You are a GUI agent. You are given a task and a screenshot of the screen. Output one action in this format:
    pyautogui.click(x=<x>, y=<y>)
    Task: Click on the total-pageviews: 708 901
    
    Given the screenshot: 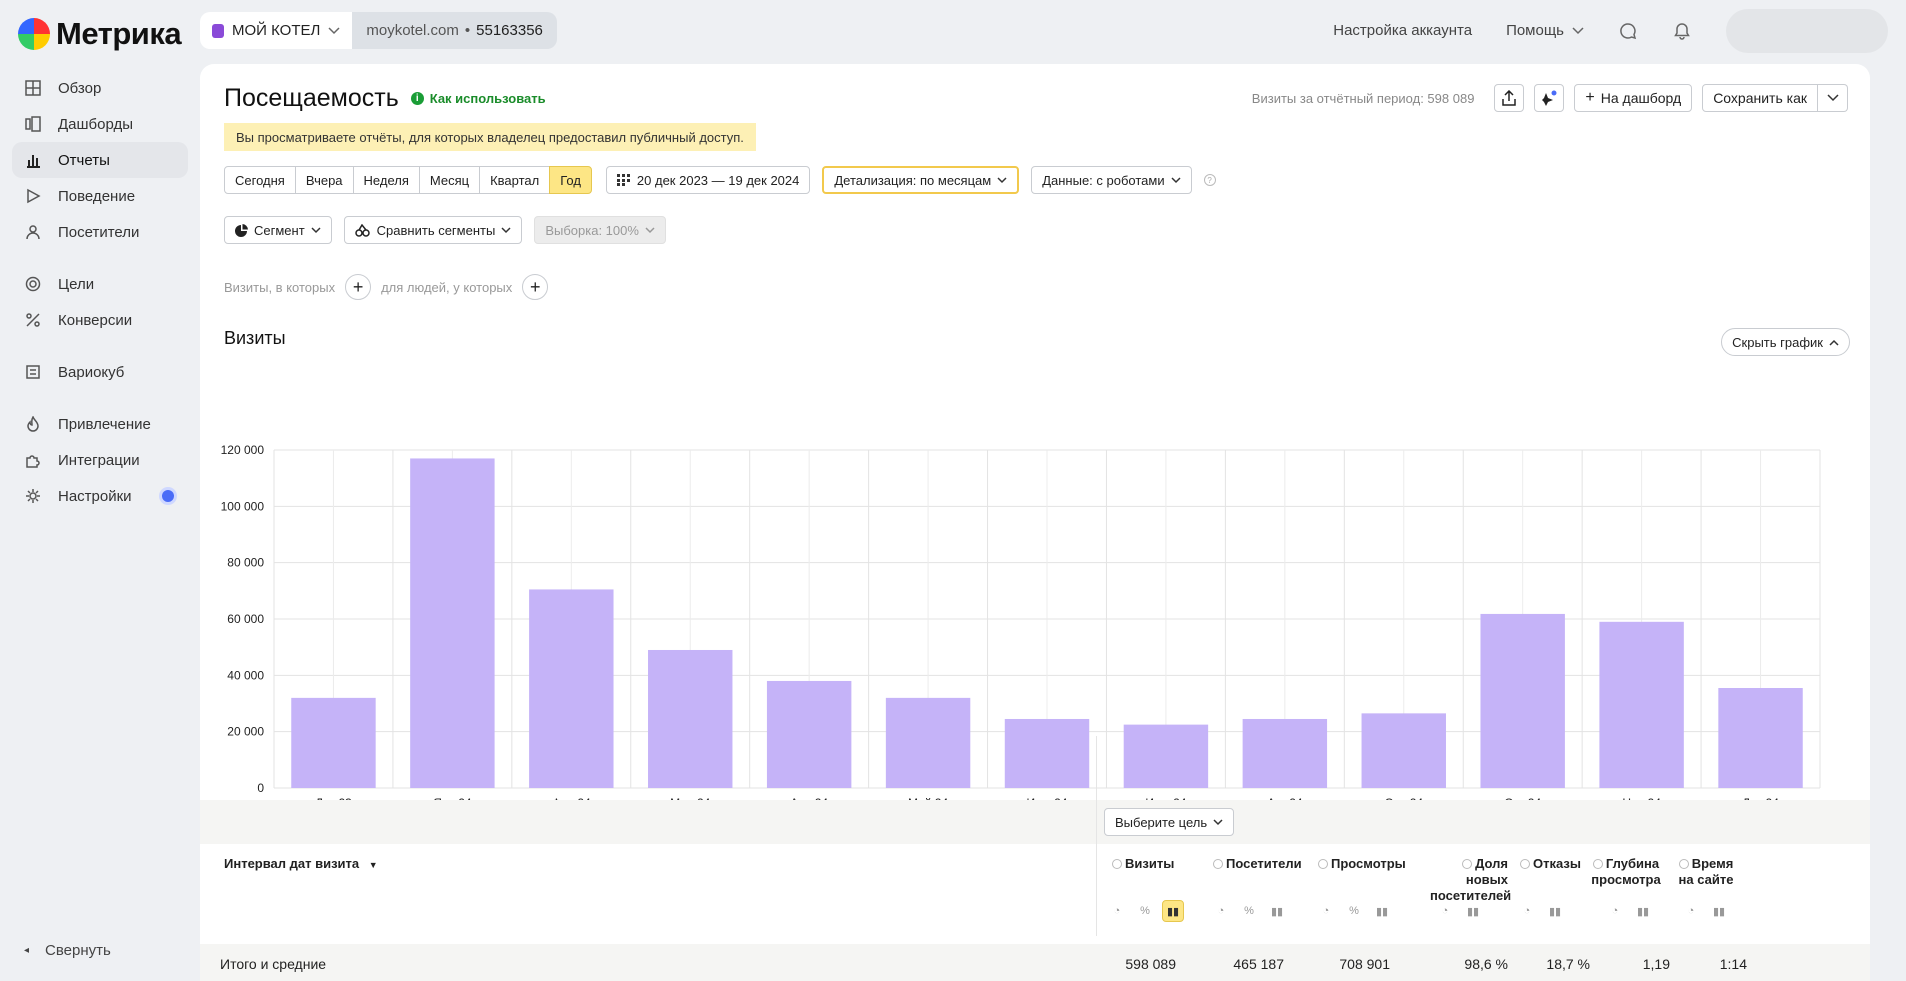 What is the action you would take?
    pyautogui.click(x=1364, y=964)
    